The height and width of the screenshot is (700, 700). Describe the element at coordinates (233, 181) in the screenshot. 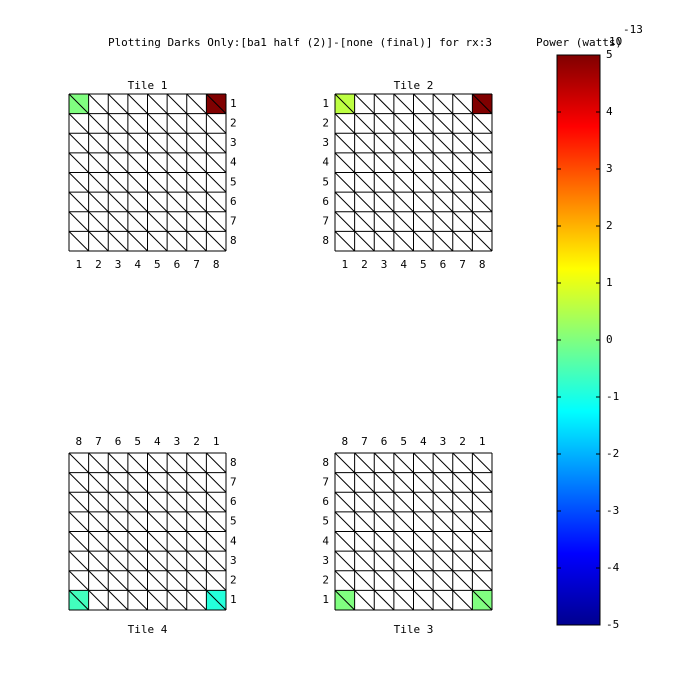

I see `row-label: 5` at that location.